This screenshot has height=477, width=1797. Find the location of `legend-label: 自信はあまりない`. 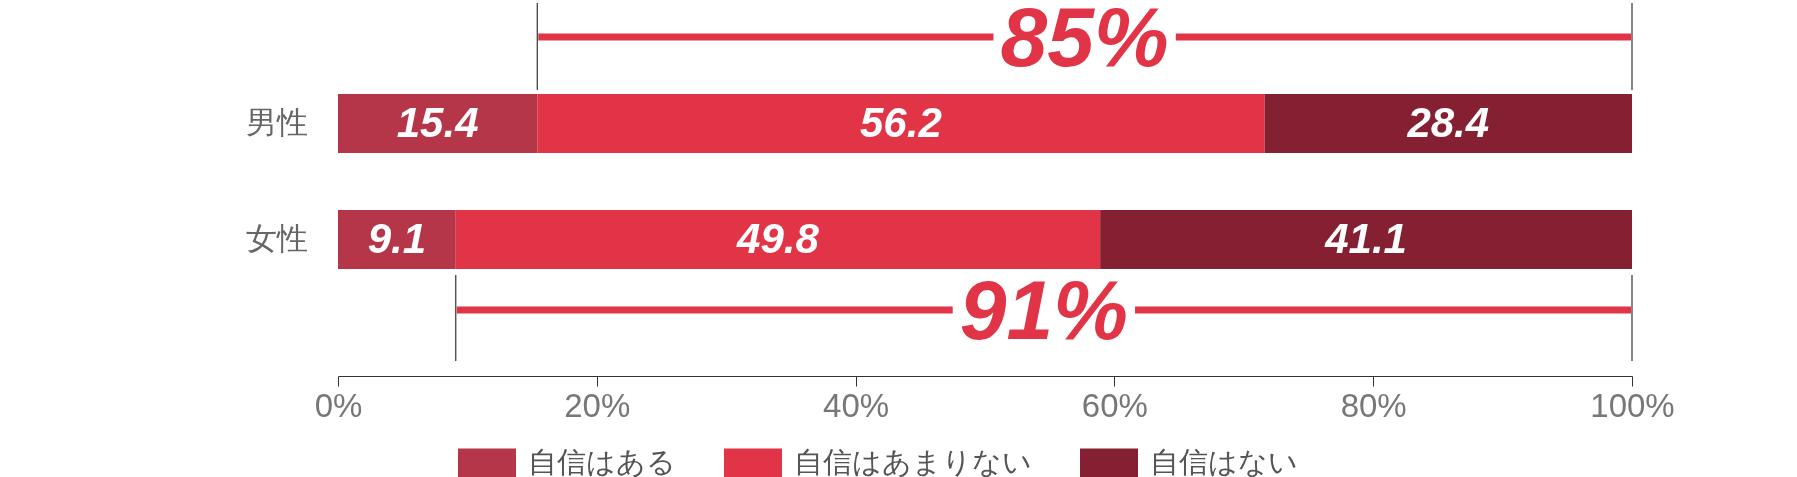

legend-label: 自信はあまりない is located at coordinates (913, 461).